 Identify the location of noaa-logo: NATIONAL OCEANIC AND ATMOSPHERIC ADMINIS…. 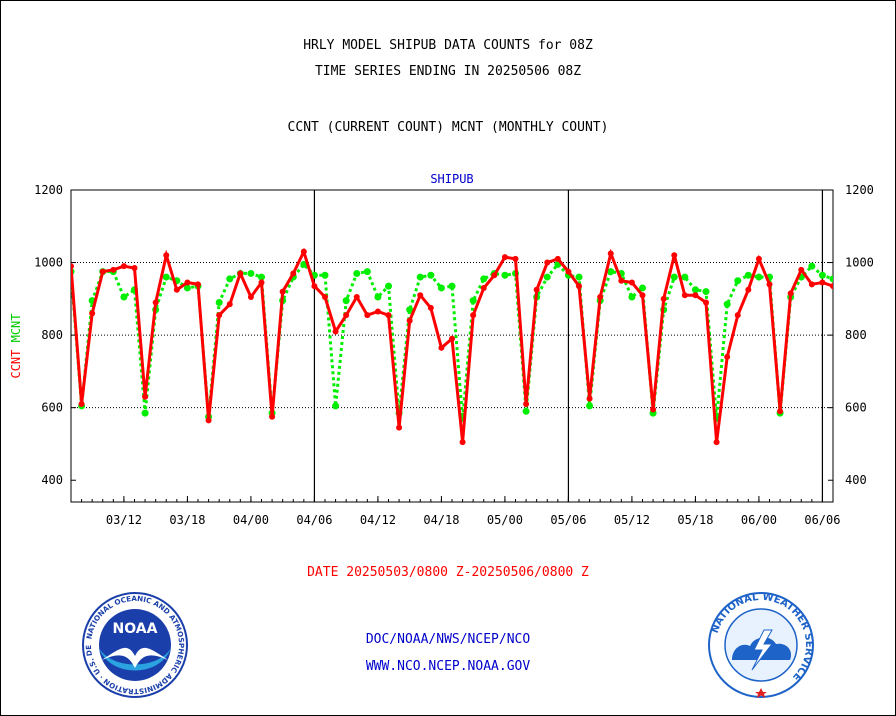
(134, 644).